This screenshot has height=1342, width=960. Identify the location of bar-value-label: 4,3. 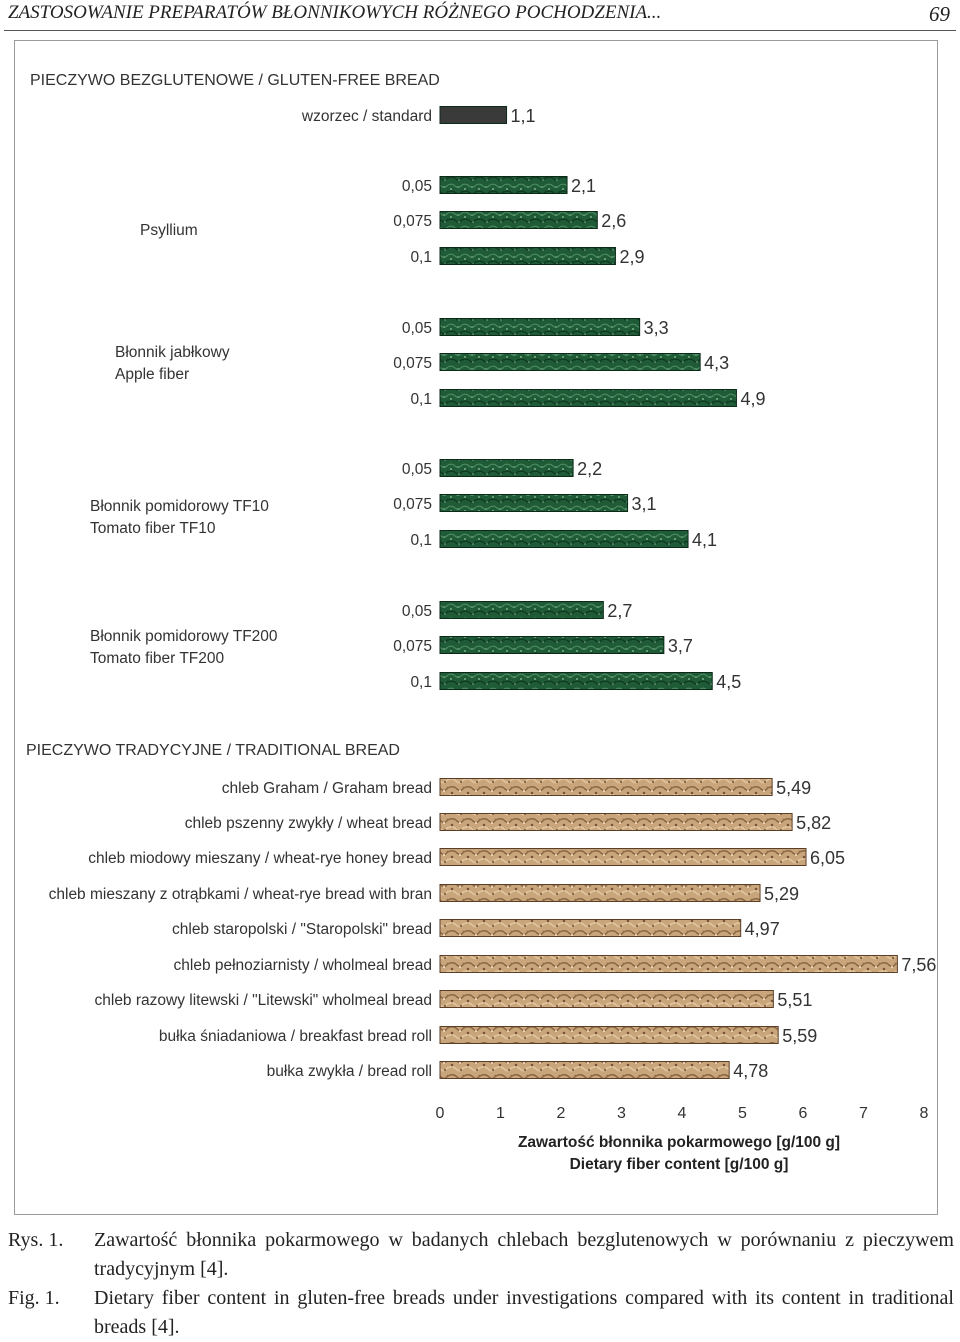
(716, 363).